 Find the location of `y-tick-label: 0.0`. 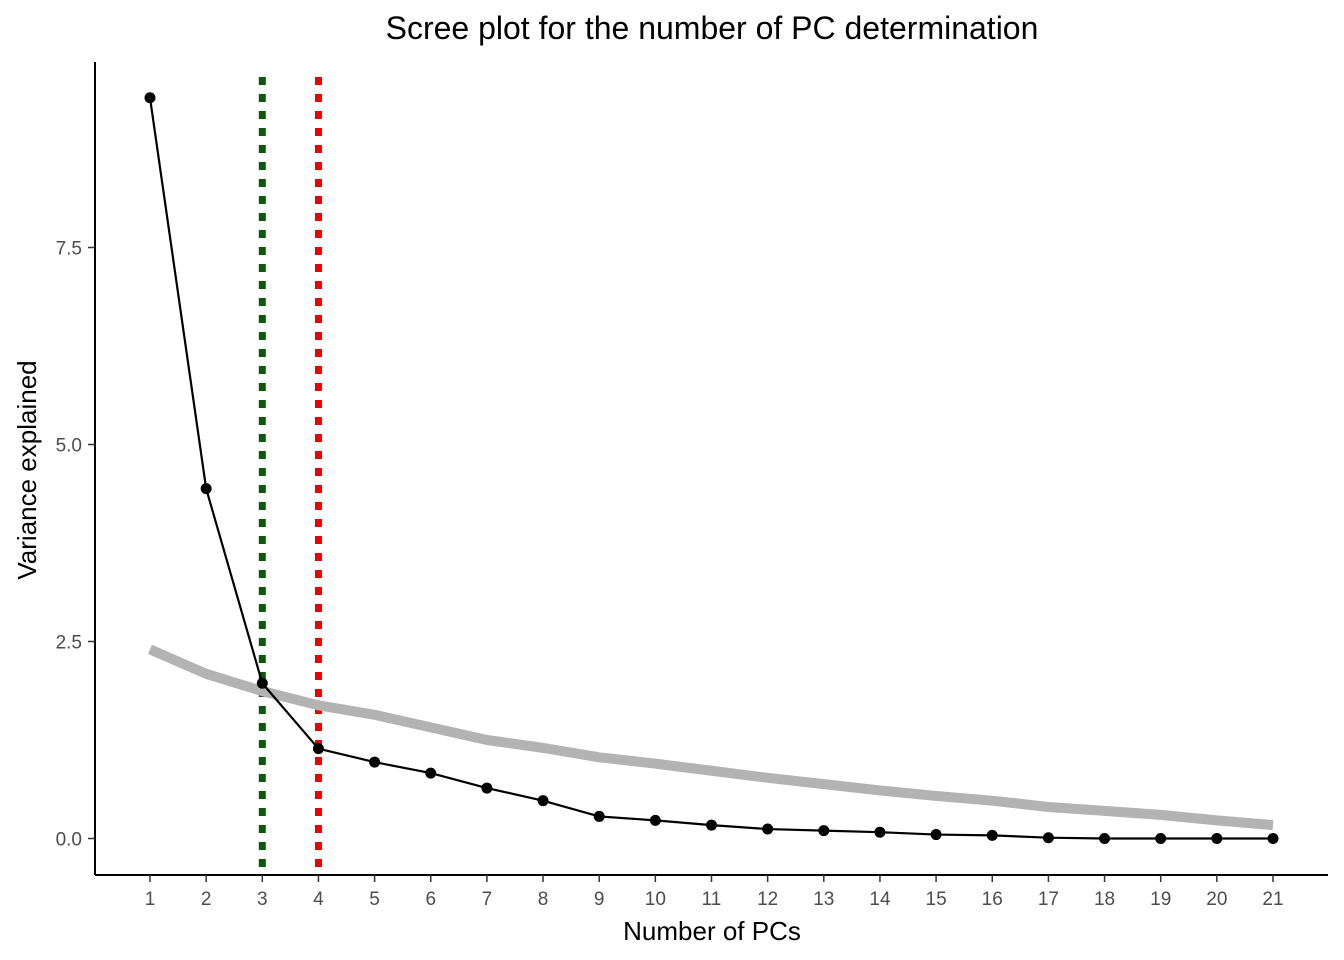

y-tick-label: 0.0 is located at coordinates (69, 840).